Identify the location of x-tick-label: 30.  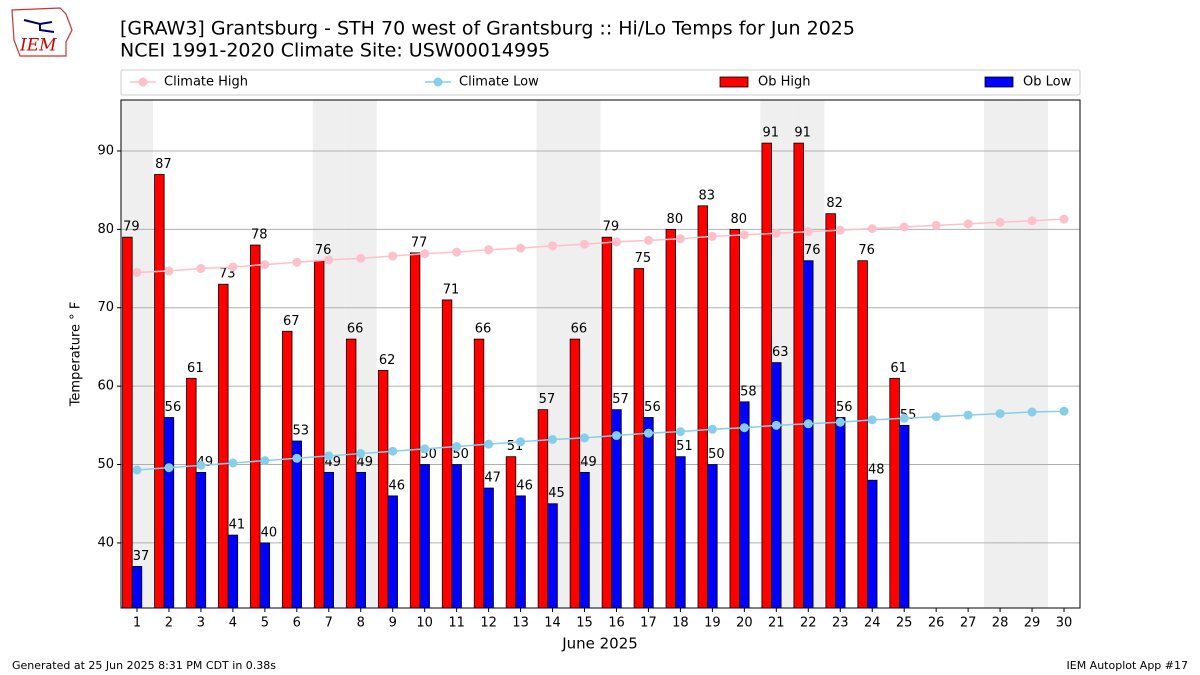
(1064, 623).